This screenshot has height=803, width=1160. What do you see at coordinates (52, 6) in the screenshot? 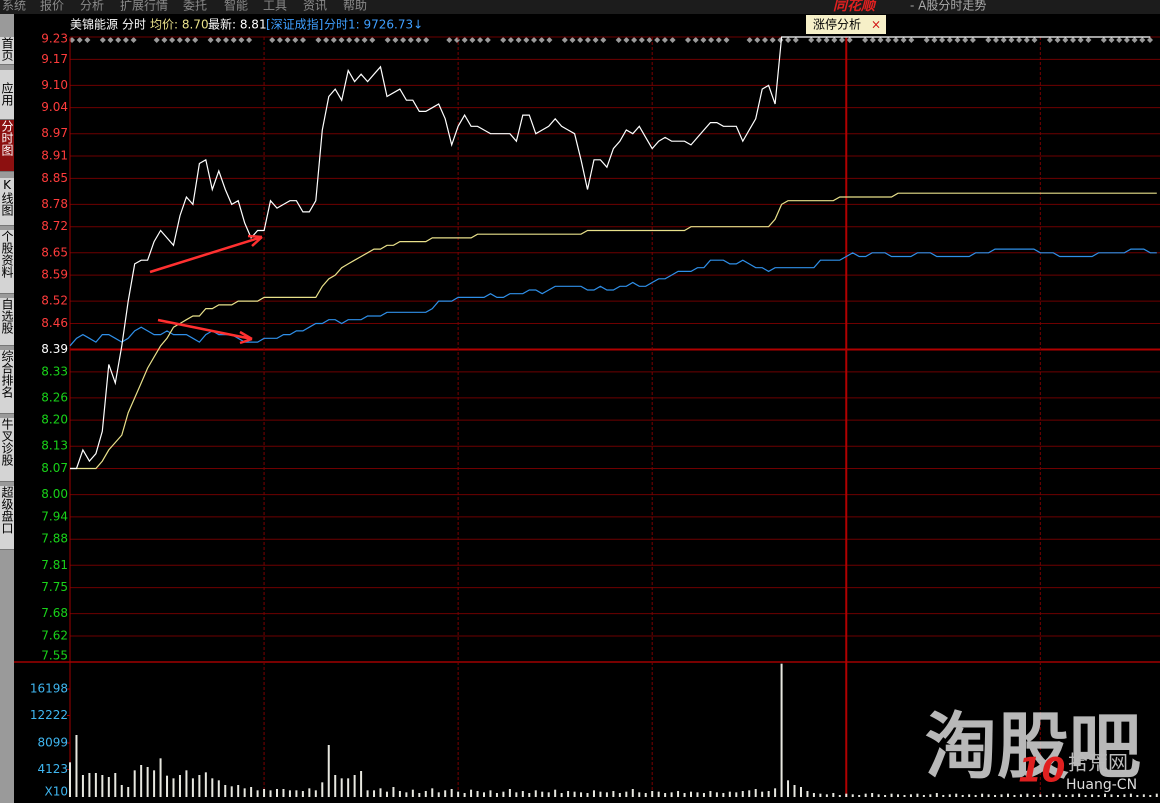
I see `menu-item: 报价` at bounding box center [52, 6].